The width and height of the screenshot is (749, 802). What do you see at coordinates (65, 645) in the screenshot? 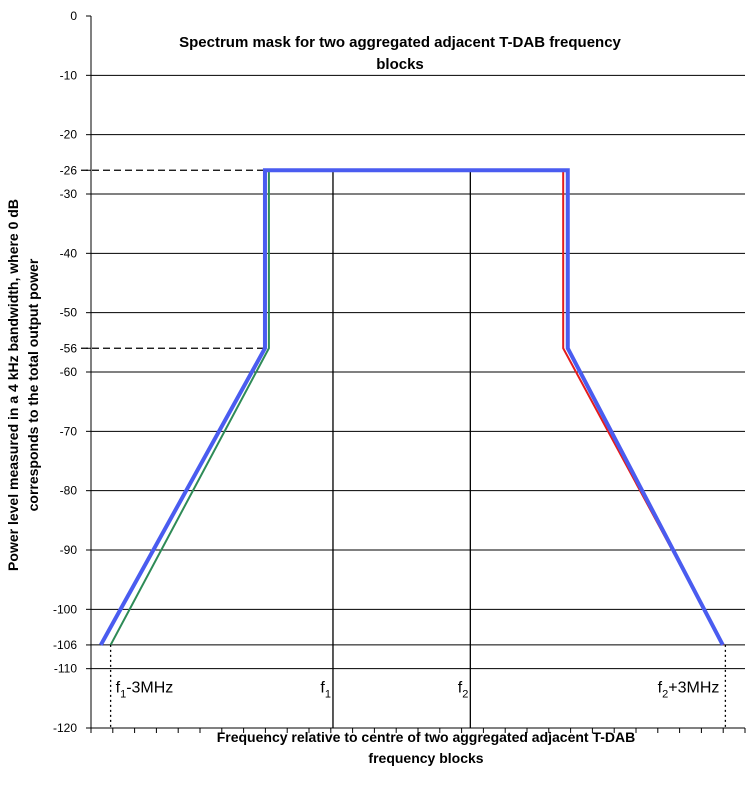
I see `y-tick-label: -106` at bounding box center [65, 645].